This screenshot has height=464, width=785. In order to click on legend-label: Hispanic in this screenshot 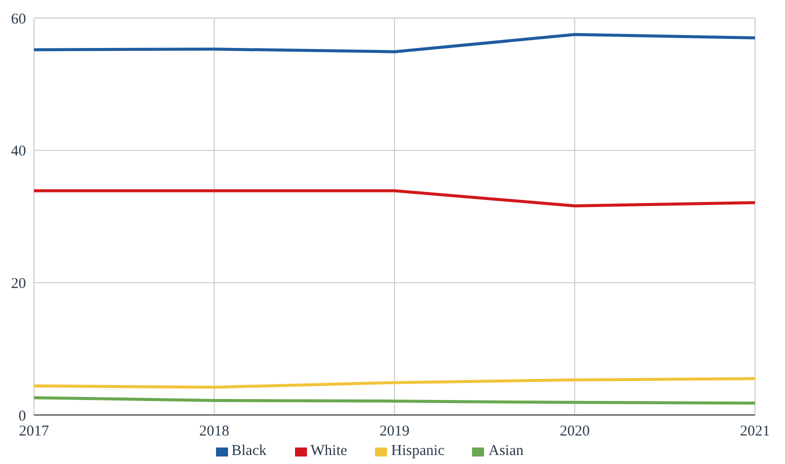, I will do `click(417, 451)`.